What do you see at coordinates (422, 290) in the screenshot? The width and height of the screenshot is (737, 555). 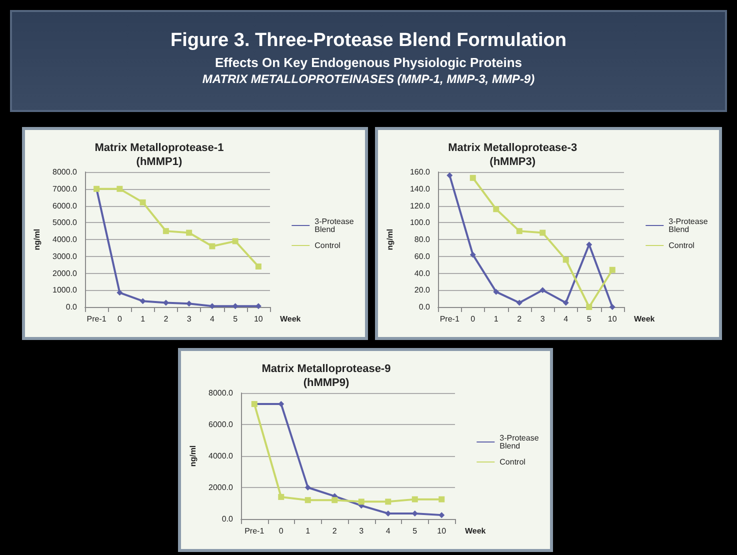 I see `y-tick-label: 20.0` at bounding box center [422, 290].